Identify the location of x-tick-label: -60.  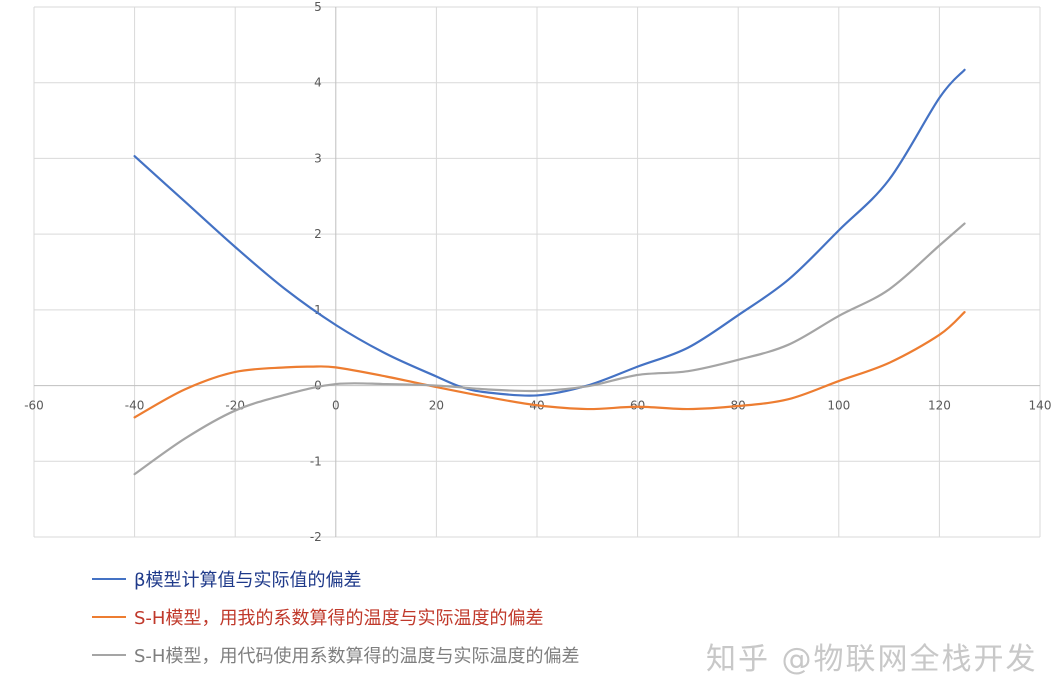
(34, 406).